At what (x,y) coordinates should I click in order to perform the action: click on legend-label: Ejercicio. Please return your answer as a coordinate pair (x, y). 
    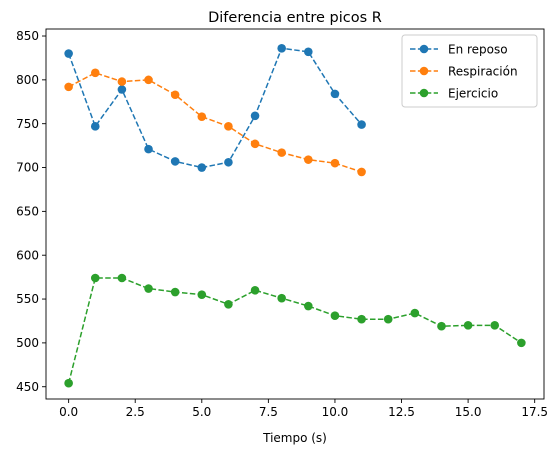
    Looking at the image, I should click on (473, 93).